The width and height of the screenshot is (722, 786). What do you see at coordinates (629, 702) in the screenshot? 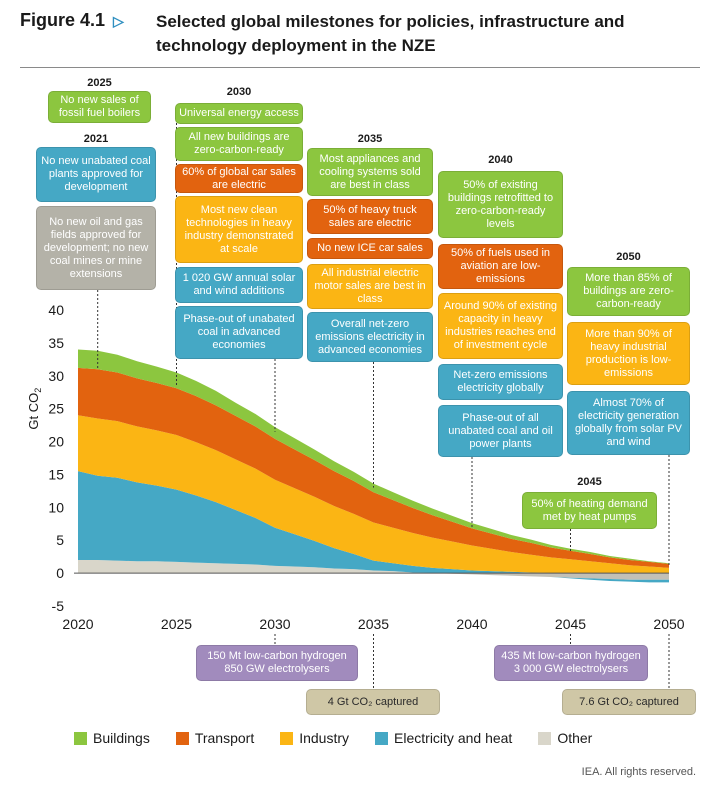
I see `ccus-milestone-box: 7.6 Gt CO₂ captured` at bounding box center [629, 702].